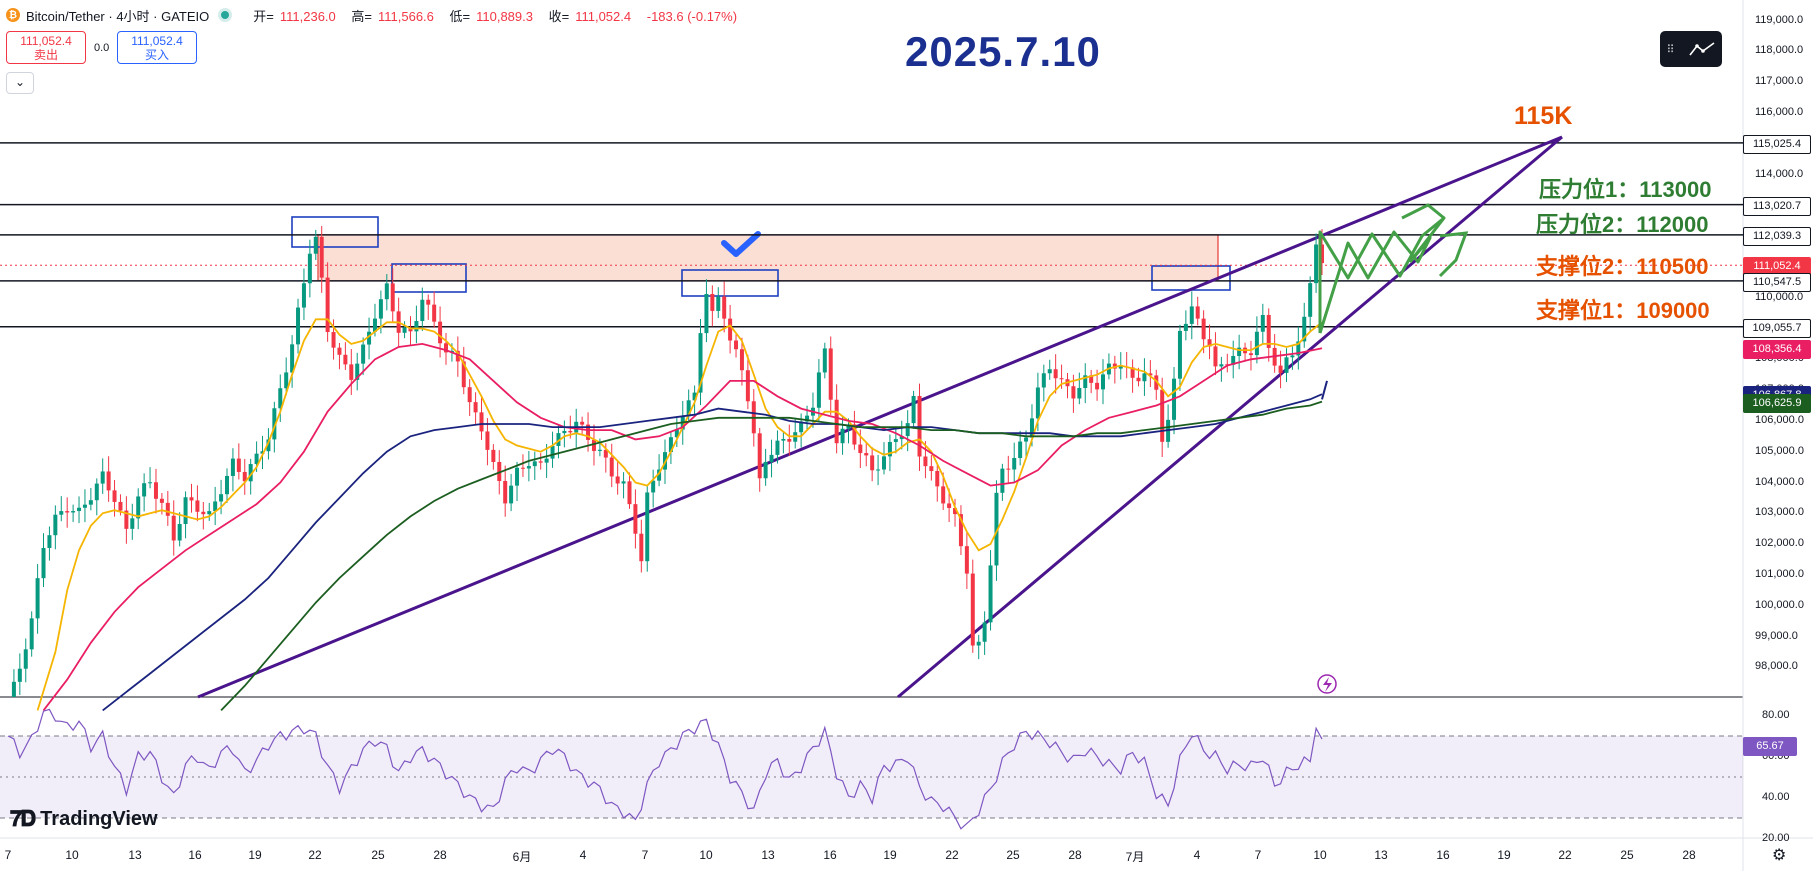 The width and height of the screenshot is (1813, 871). Describe the element at coordinates (1779, 173) in the screenshot. I see `price-tick-label: 114,000.0` at that location.